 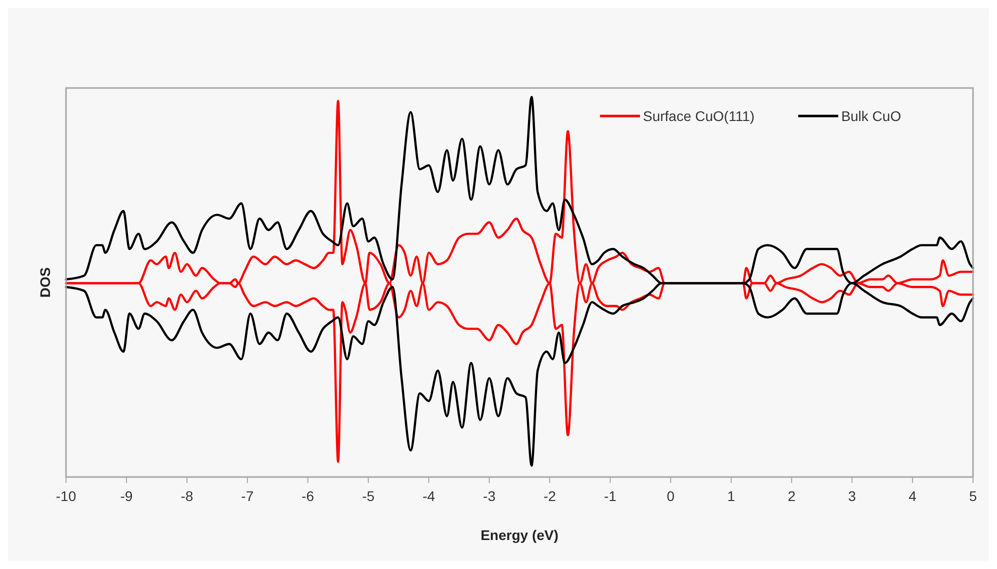 What do you see at coordinates (66, 496) in the screenshot?
I see `x-tick-label: -10` at bounding box center [66, 496].